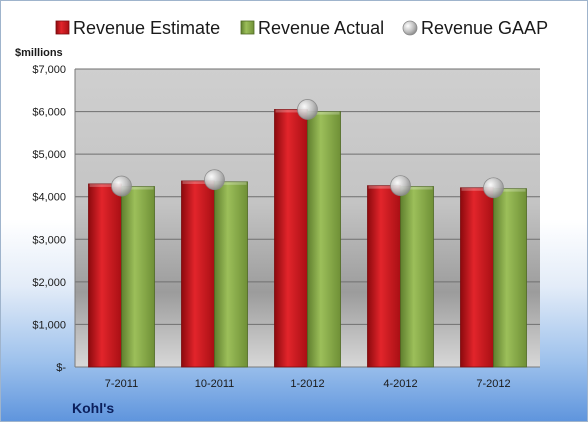  What do you see at coordinates (49, 325) in the screenshot?
I see `y-tick-label: $1,000` at bounding box center [49, 325].